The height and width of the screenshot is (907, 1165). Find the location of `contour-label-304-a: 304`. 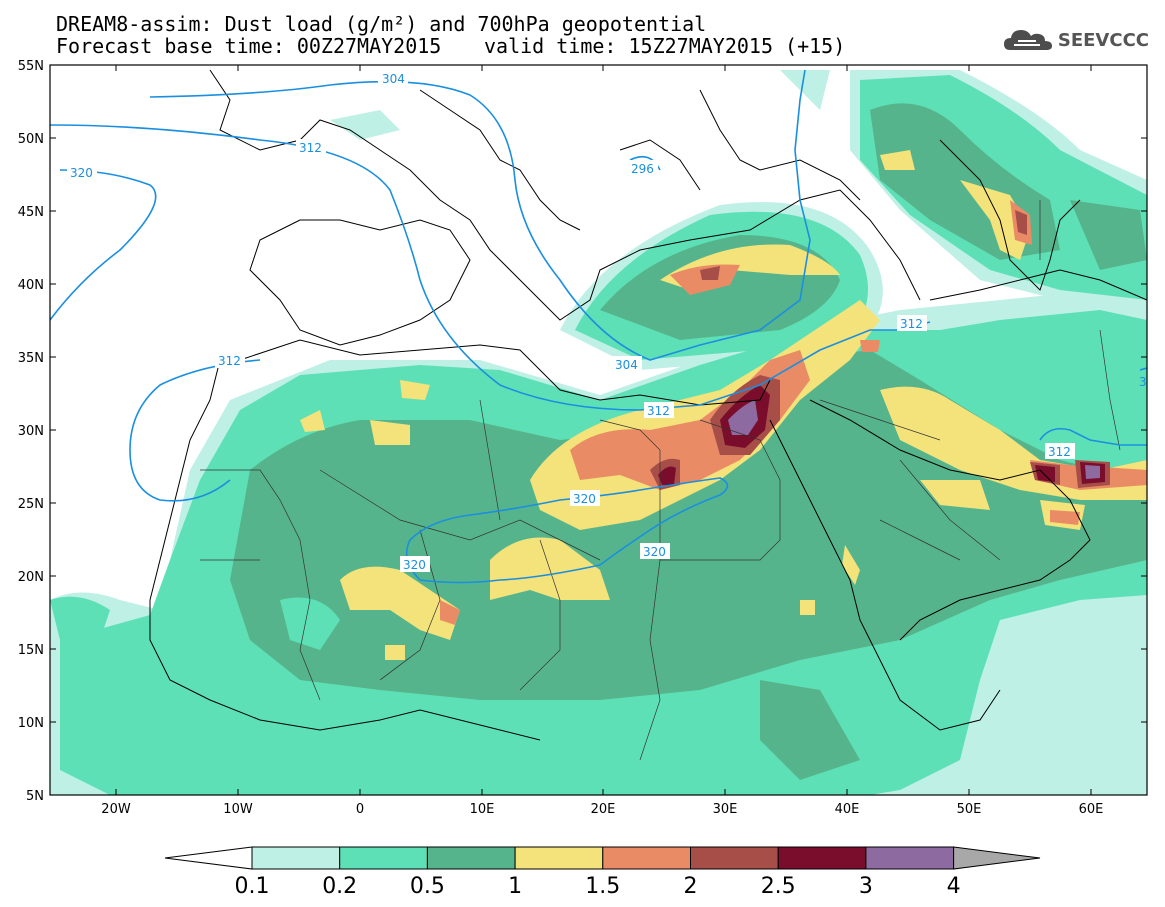

contour-label-304-a: 304 is located at coordinates (393, 79).